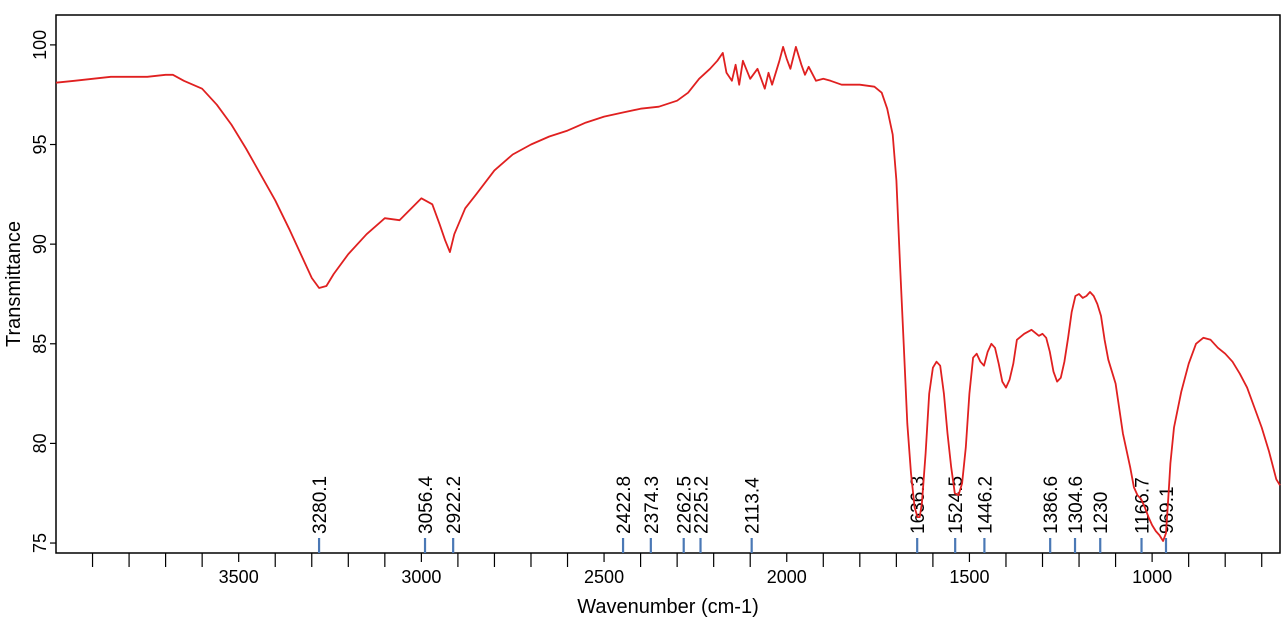 The image size is (1287, 621). Describe the element at coordinates (1152, 577) in the screenshot. I see `x-tick-label: 1000` at that location.